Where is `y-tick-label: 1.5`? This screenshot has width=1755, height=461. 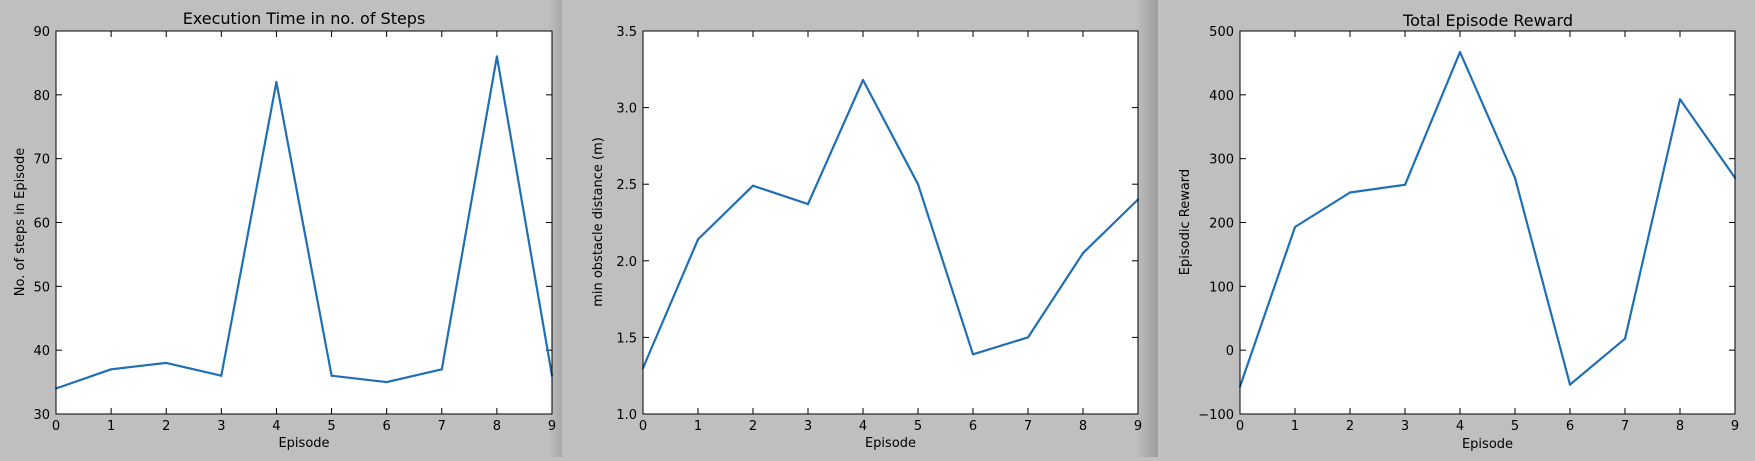
y-tick-label: 1.5 is located at coordinates (626, 338).